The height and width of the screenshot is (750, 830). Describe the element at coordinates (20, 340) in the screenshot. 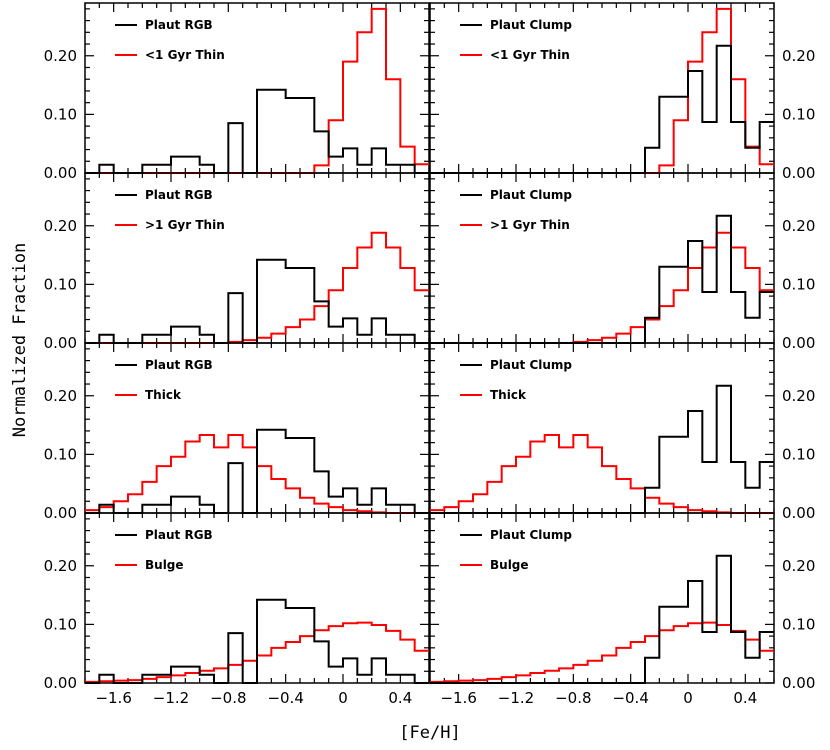

I see `y-axis-title: Normalized Fraction` at that location.